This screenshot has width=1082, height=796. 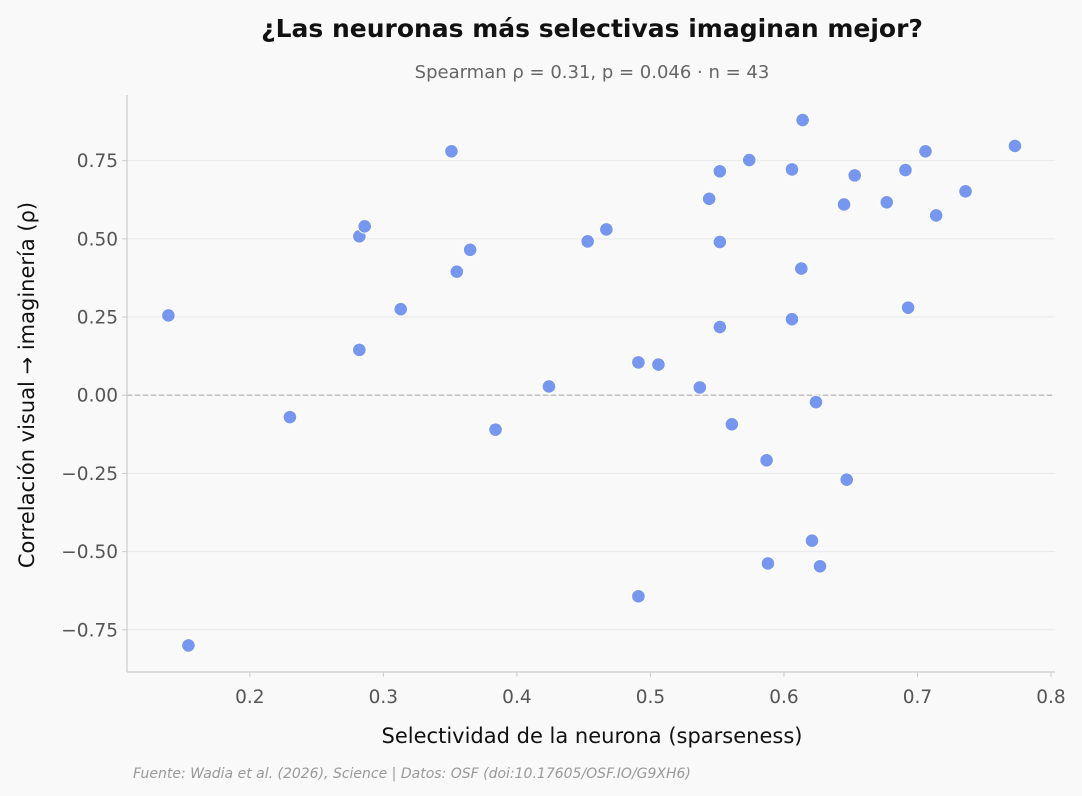 I want to click on x-axis-ticks: 0.2 0.3 0.4 0.5 0.6 0.7 0.8, so click(x=650, y=690).